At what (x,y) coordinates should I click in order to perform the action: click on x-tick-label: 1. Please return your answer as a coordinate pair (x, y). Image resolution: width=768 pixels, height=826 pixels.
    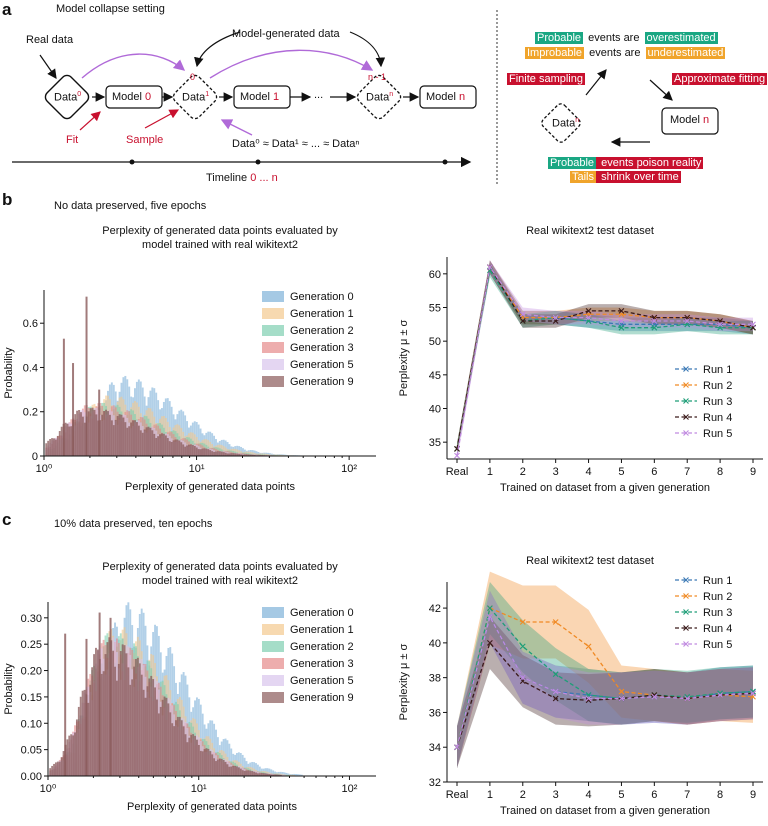
    Looking at the image, I should click on (490, 795).